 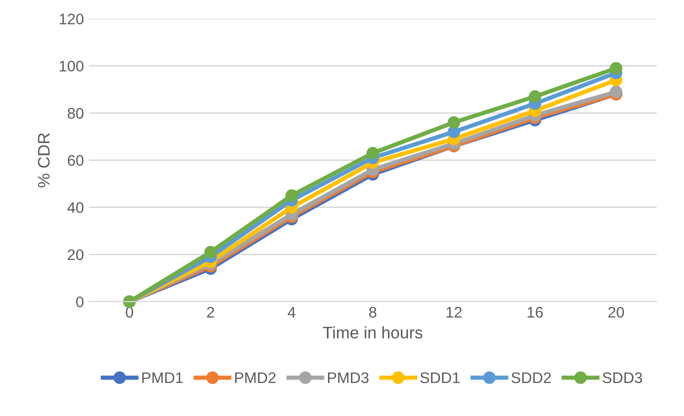 What do you see at coordinates (535, 312) in the screenshot?
I see `x-tick-label: 16` at bounding box center [535, 312].